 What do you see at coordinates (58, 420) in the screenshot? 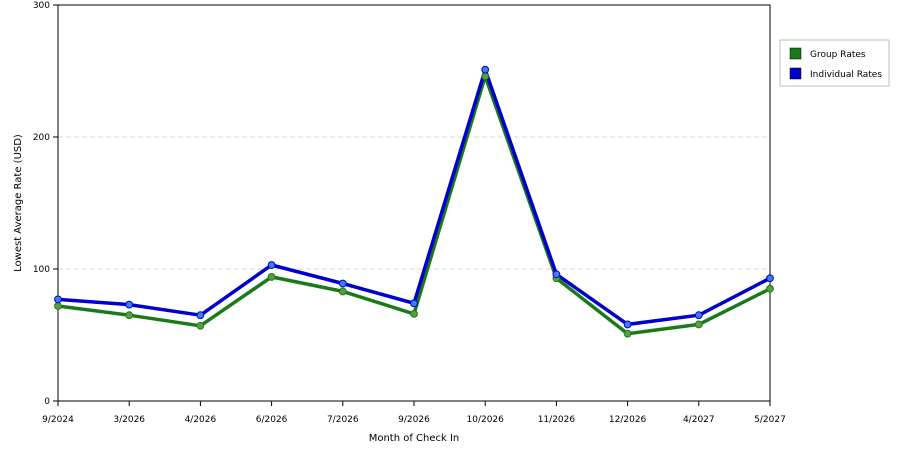
I see `x-tick-label: 9/2024` at bounding box center [58, 420].